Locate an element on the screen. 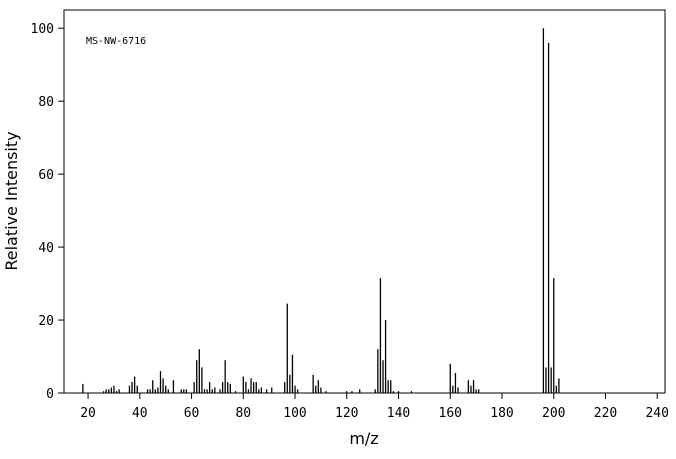  x-tick-label: 120 is located at coordinates (346, 413).